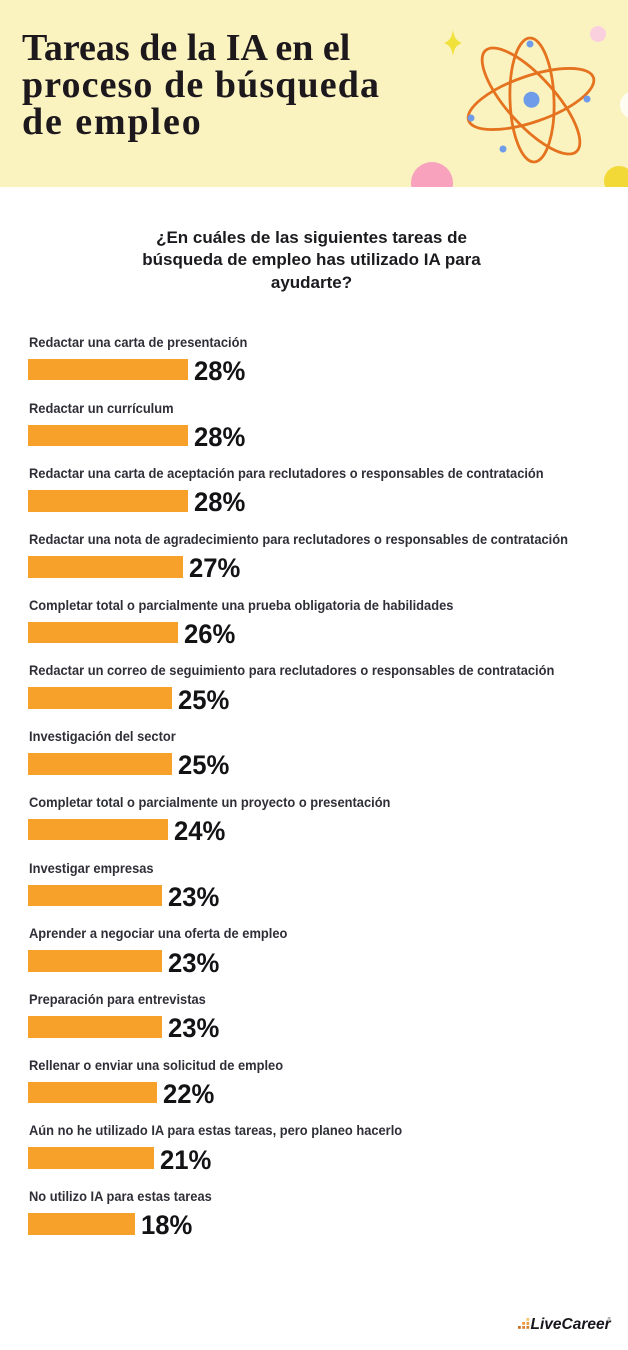 The height and width of the screenshot is (1350, 628). What do you see at coordinates (571, 1324) in the screenshot?
I see `svg-text: LiveCareer` at bounding box center [571, 1324].